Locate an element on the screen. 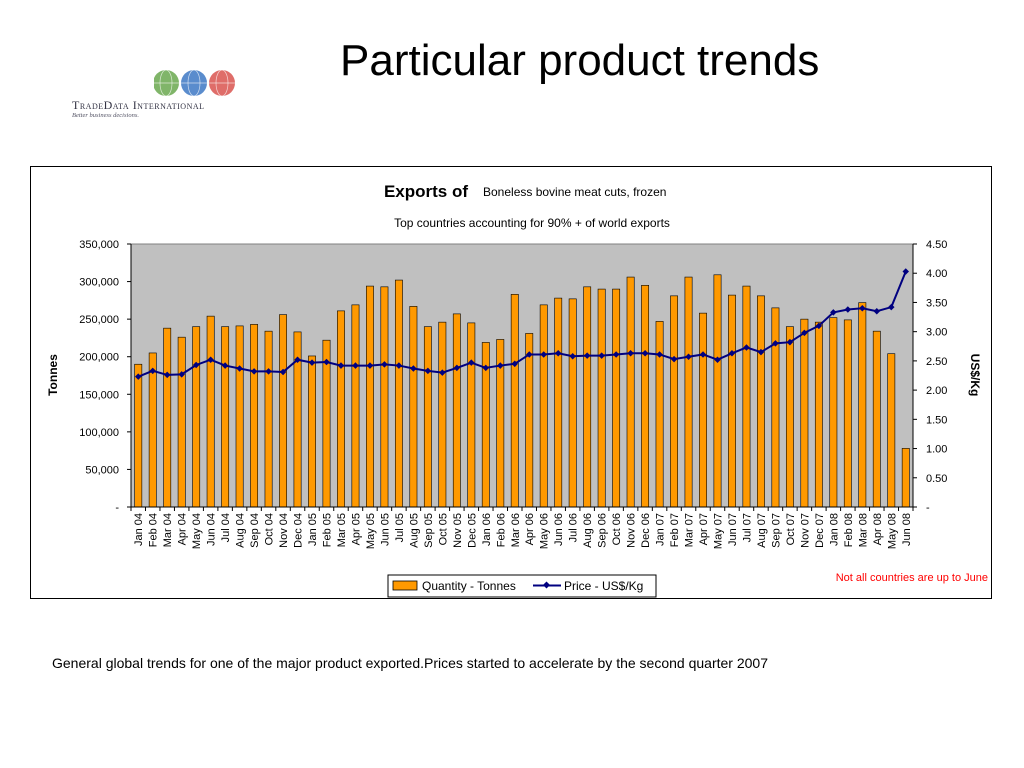 This screenshot has height=768, width=1024. x-tick-label: Jun 06 is located at coordinates (559, 529).